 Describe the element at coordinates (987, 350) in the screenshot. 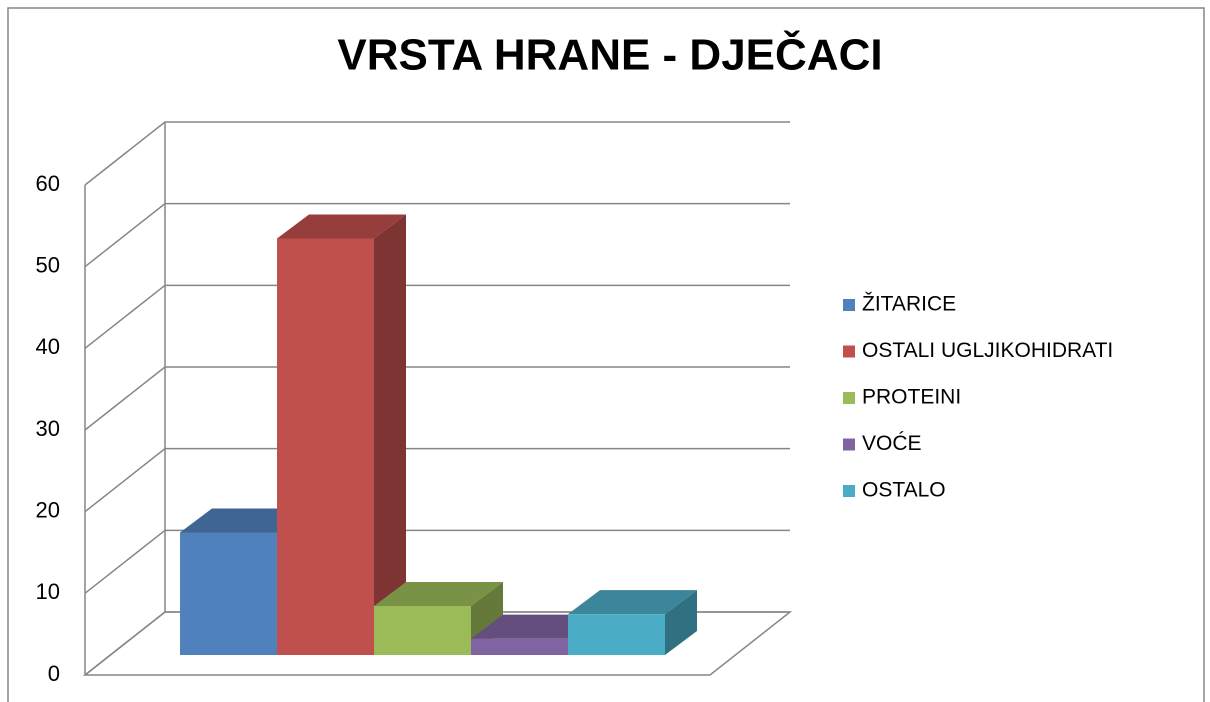

I see `legend-label: OSTALI UGLJIKOHIDRATI` at that location.